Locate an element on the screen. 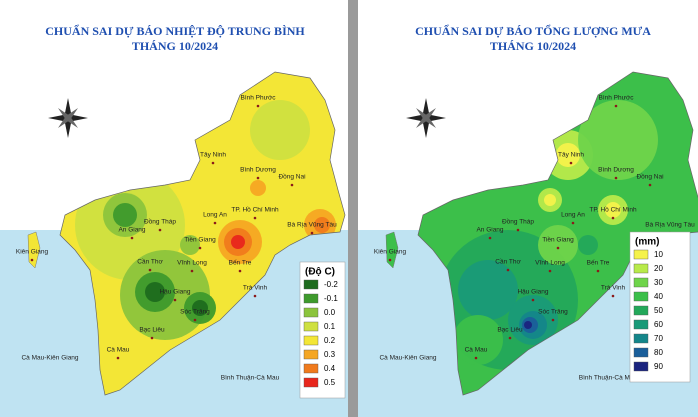  legend-title: (Độ C) is located at coordinates (320, 272).